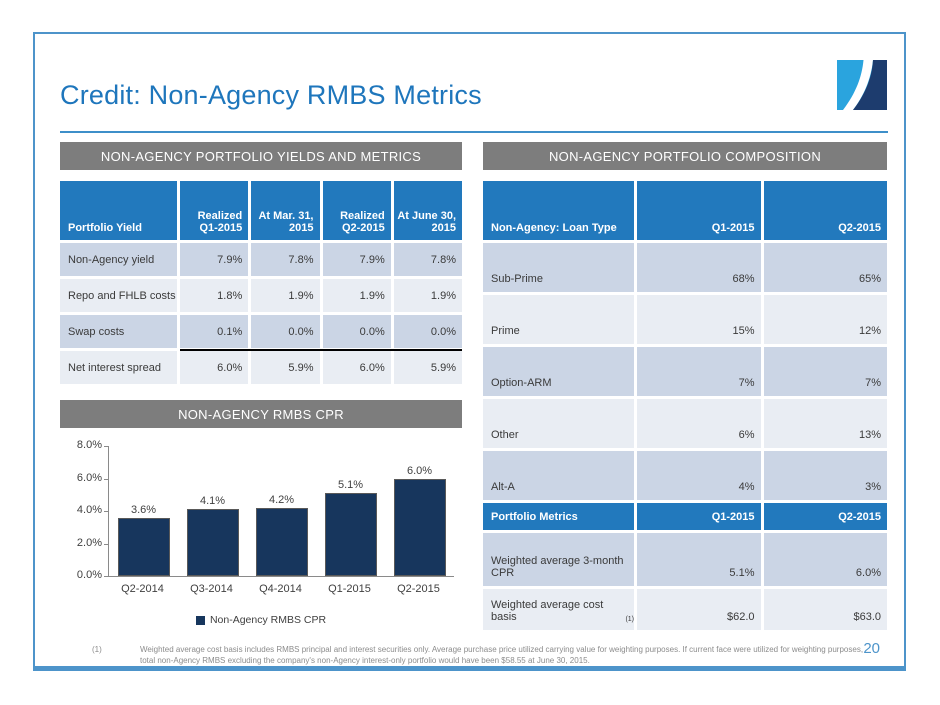  What do you see at coordinates (89, 510) in the screenshot?
I see `y-axis-tick-label: 4.0%` at bounding box center [89, 510].